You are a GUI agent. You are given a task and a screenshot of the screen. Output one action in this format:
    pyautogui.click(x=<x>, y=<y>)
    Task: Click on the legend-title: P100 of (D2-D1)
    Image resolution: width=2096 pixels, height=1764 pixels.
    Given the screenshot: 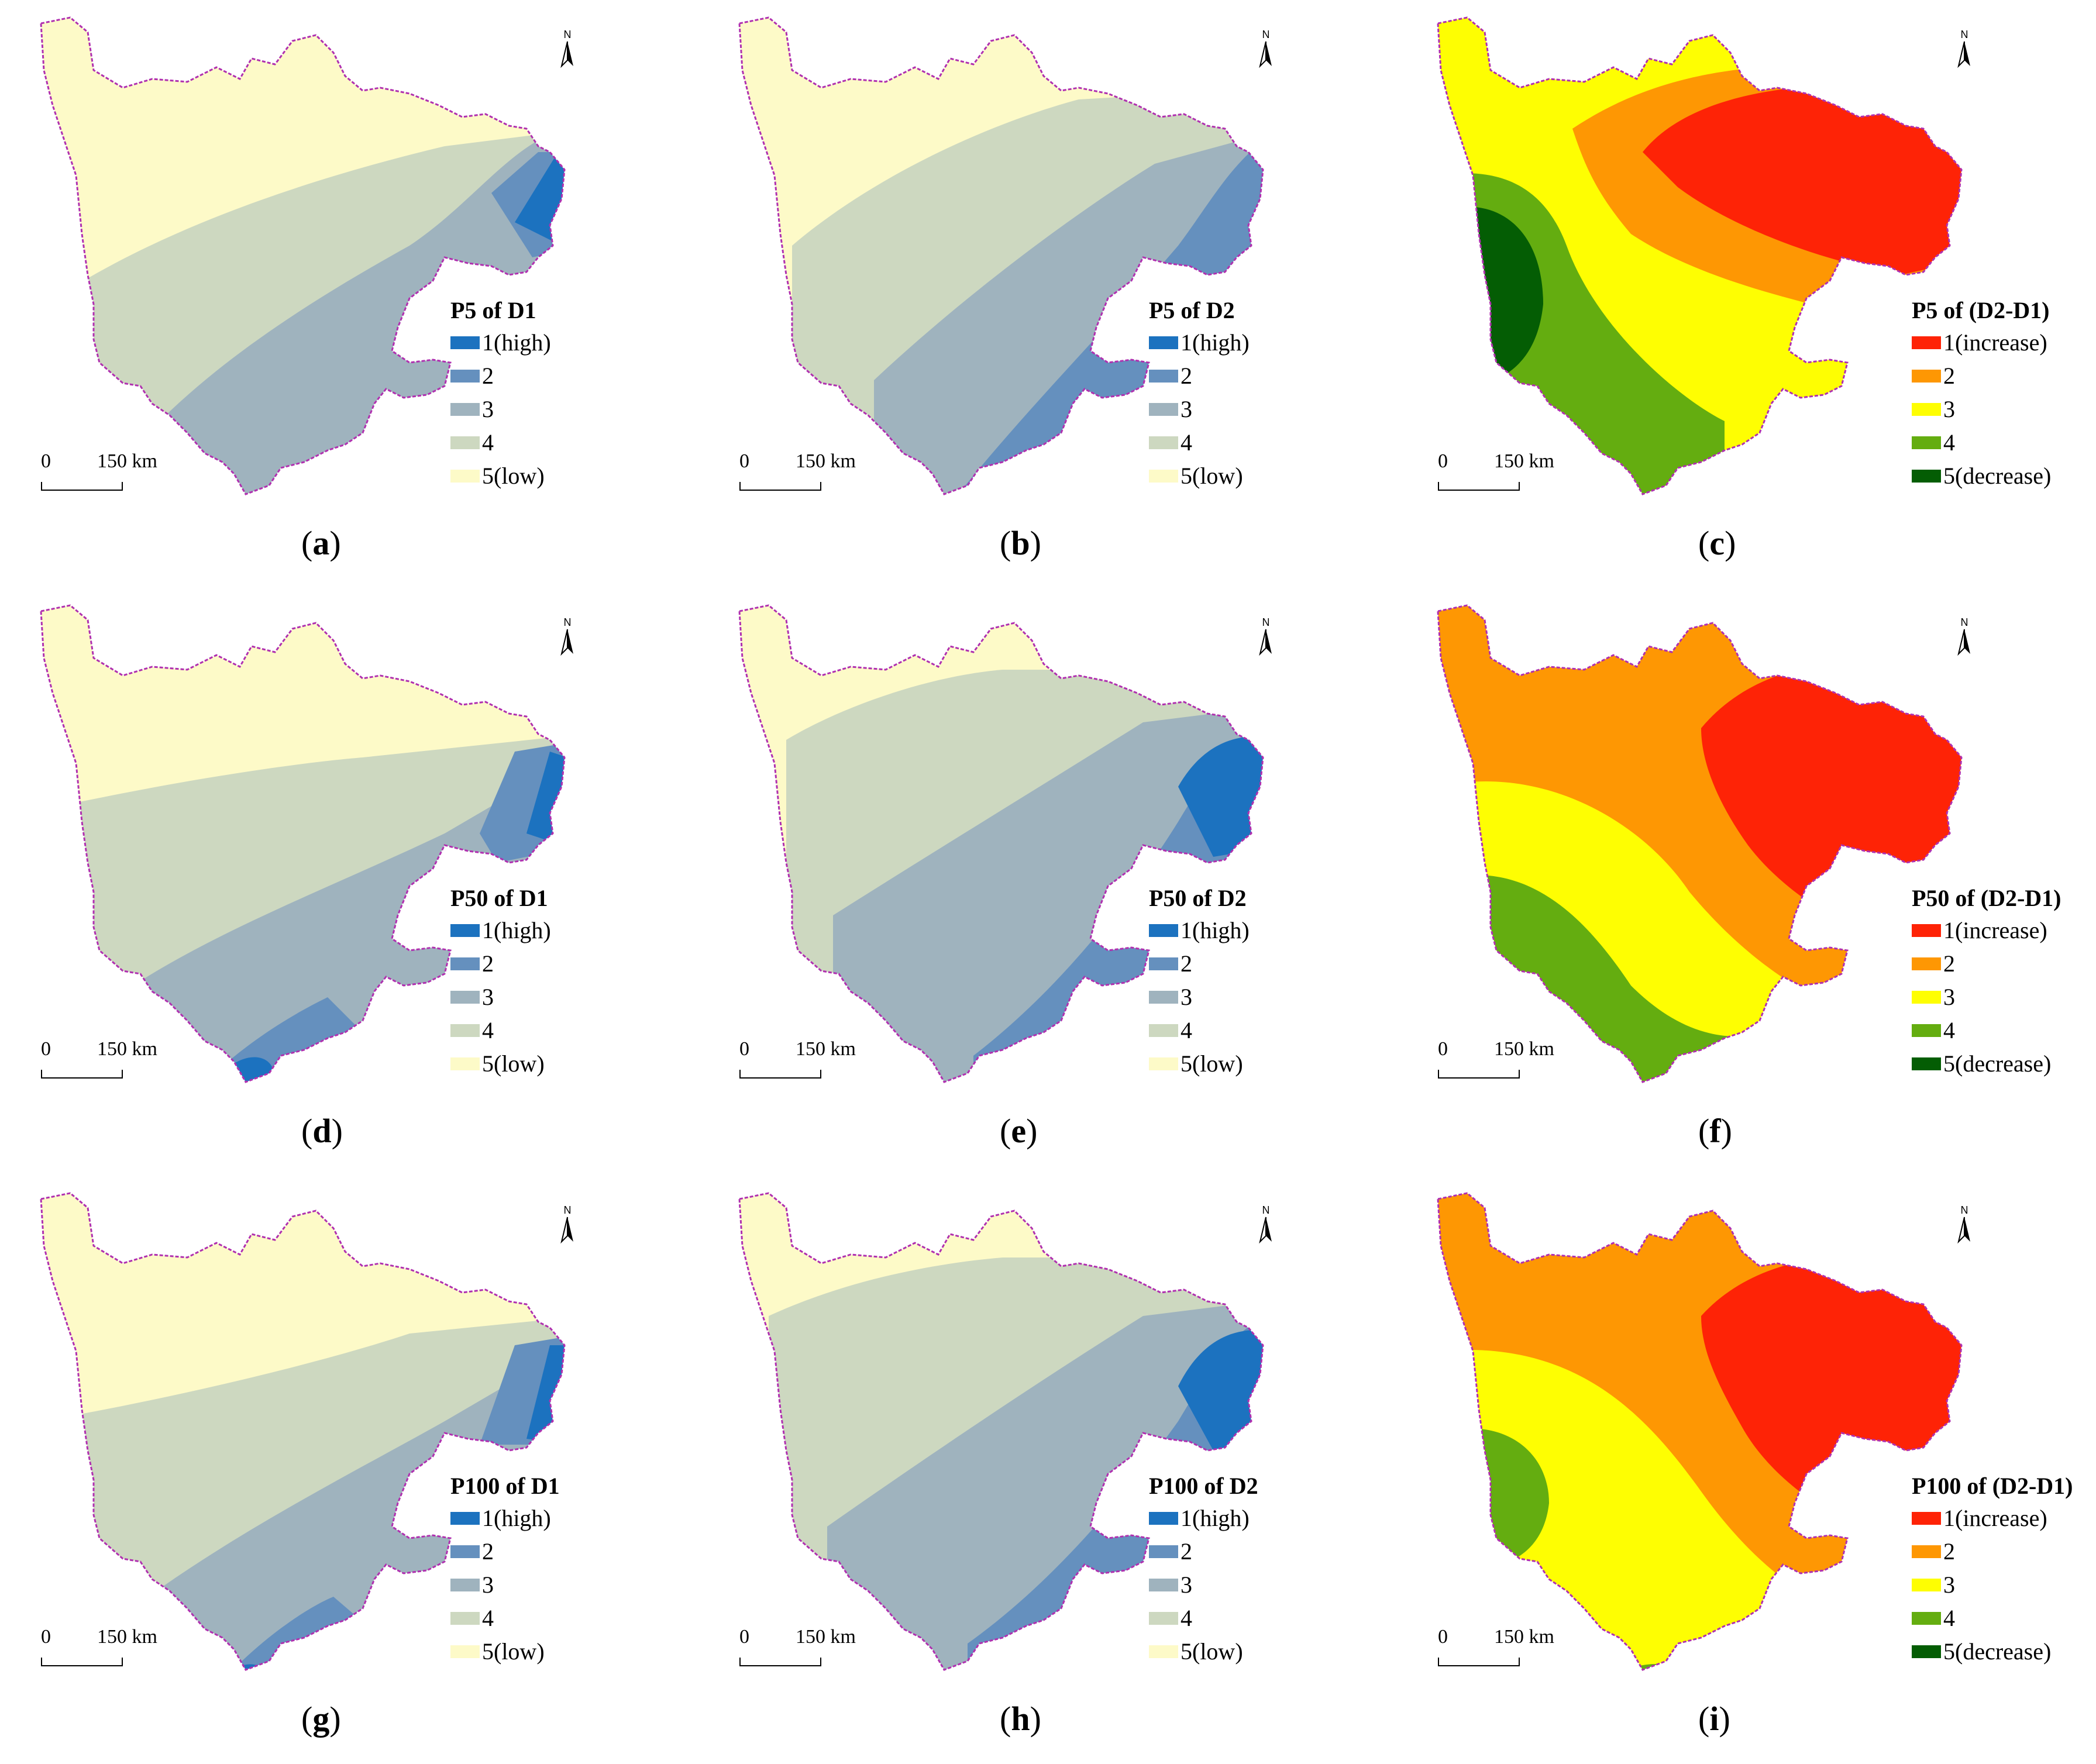 What is the action you would take?
    pyautogui.click(x=1993, y=1486)
    